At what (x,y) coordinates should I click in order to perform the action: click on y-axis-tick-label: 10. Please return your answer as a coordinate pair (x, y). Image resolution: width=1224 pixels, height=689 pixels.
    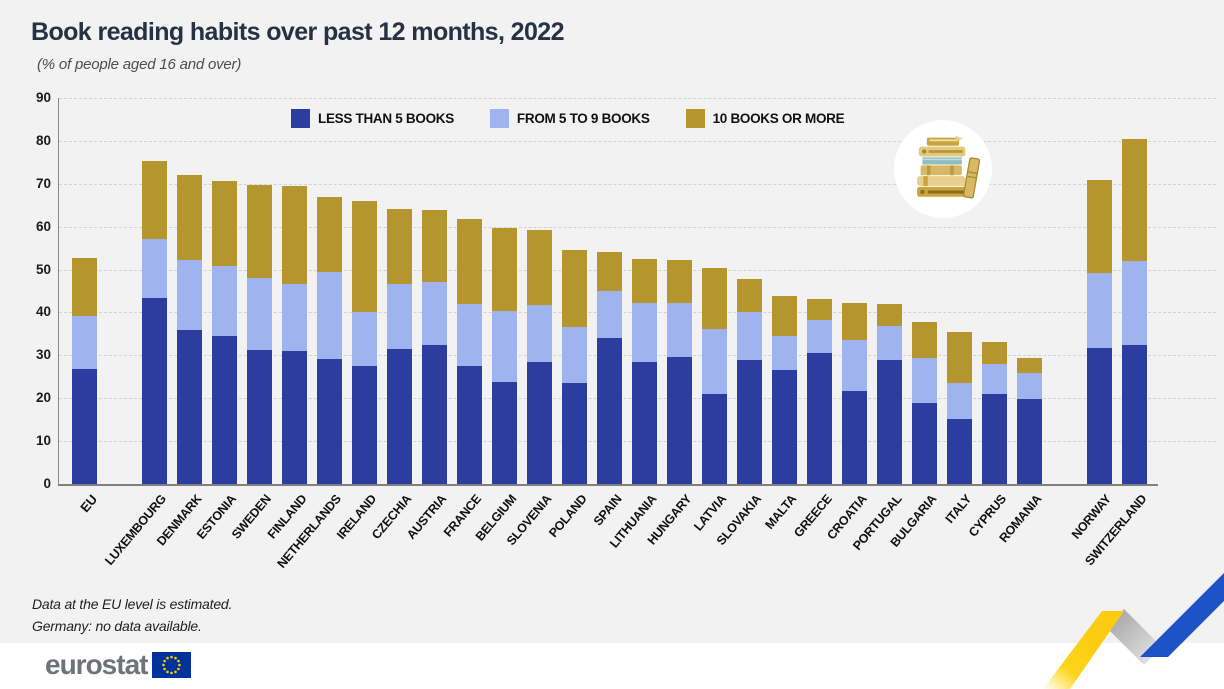
    Looking at the image, I should click on (43, 441).